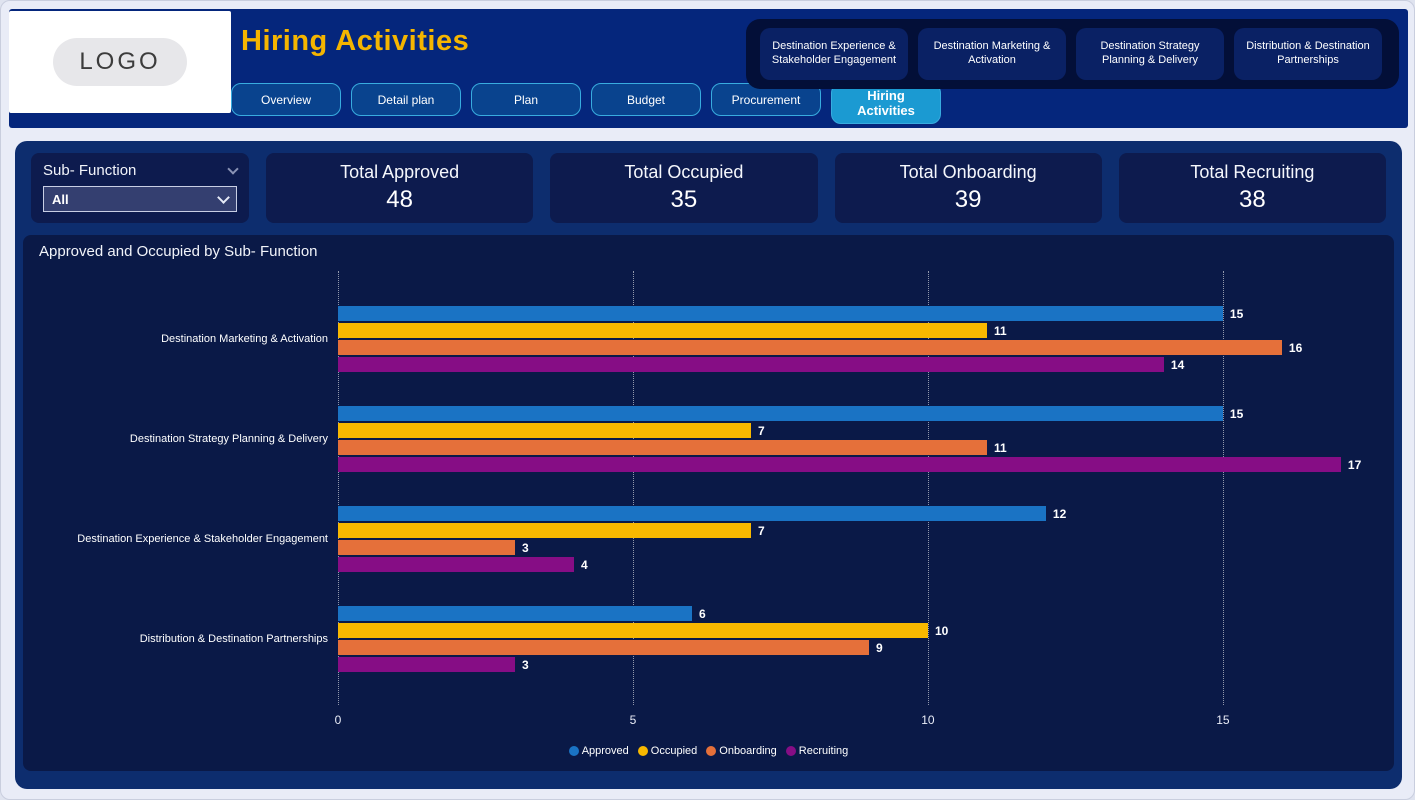 The width and height of the screenshot is (1415, 800). I want to click on x-axis-tick-label: 5, so click(633, 720).